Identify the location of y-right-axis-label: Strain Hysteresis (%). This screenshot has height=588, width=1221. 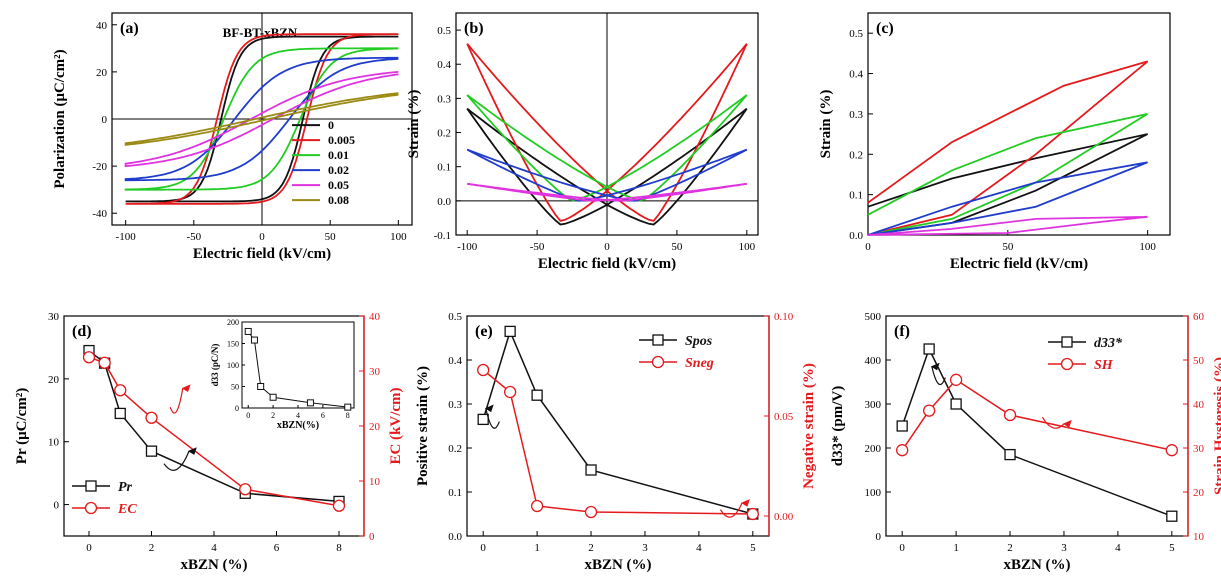
(1216, 426).